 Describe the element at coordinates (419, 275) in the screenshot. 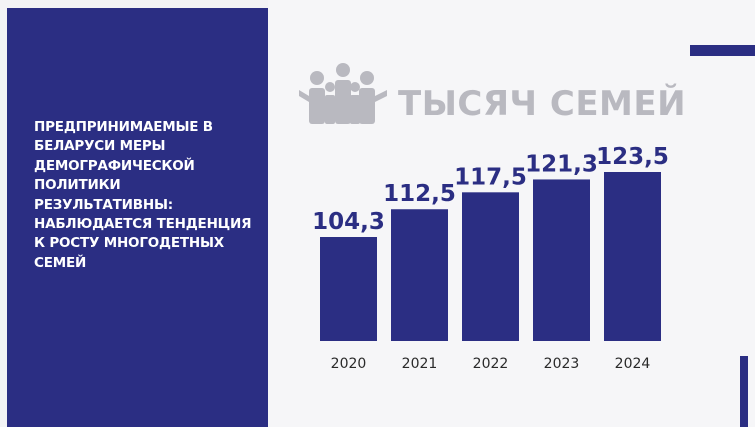

I see `bar-2021` at that location.